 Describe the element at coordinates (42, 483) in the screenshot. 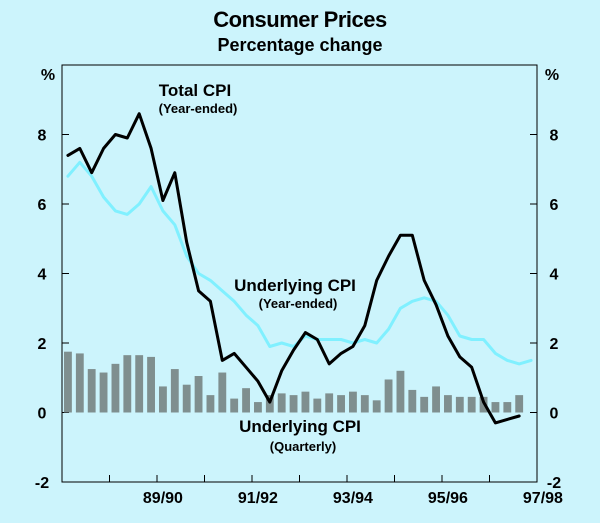

I see `left-tick-label: -2` at that location.